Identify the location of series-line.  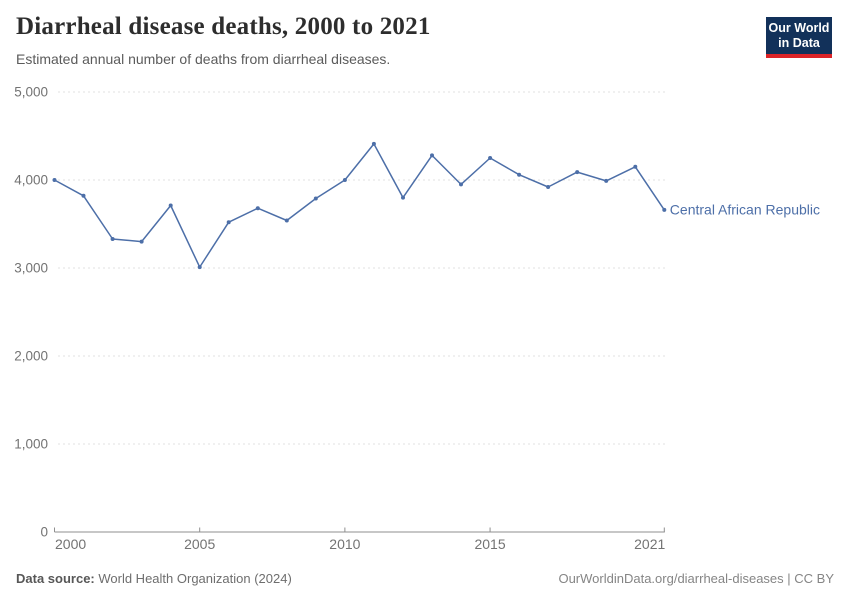
(359, 205).